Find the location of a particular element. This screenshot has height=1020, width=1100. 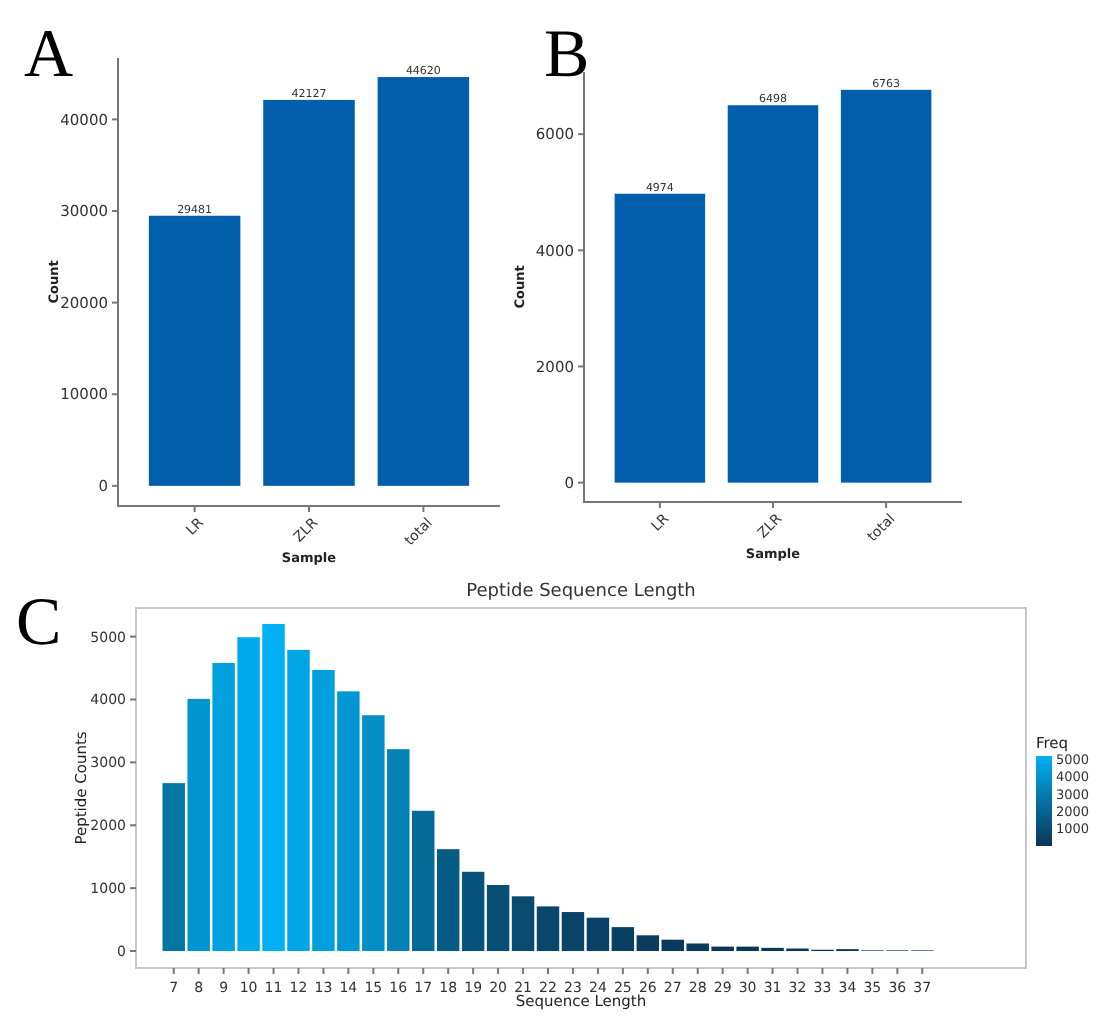

text: C is located at coordinates (39, 623).